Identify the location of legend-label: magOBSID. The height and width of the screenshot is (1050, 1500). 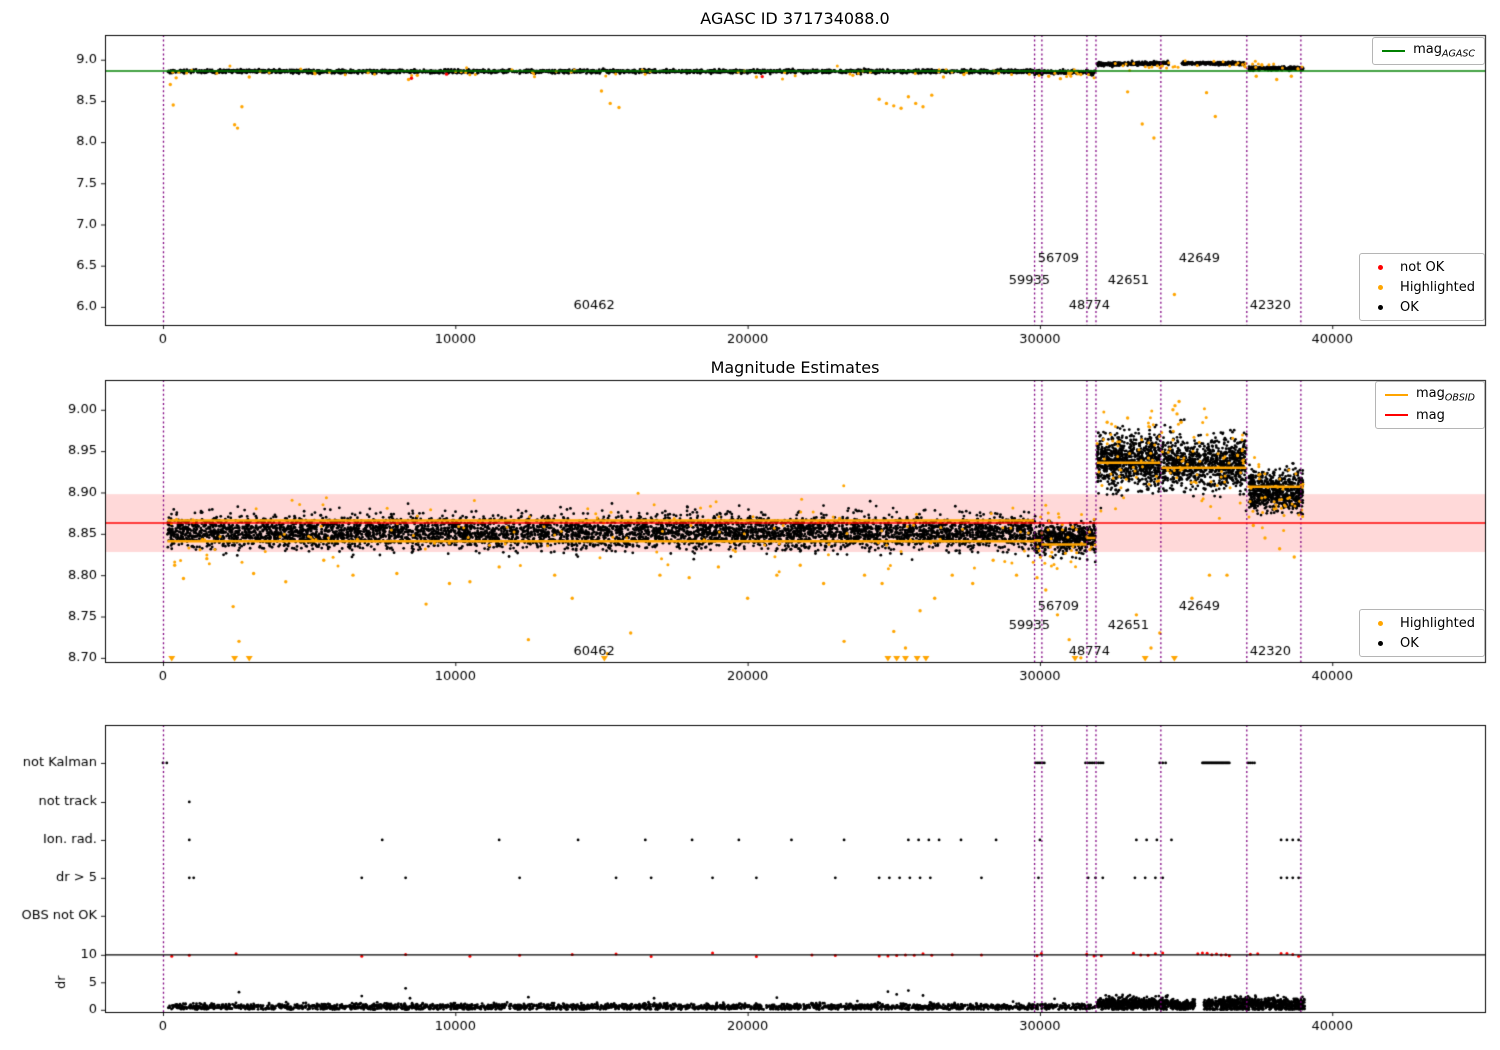
(1445, 395).